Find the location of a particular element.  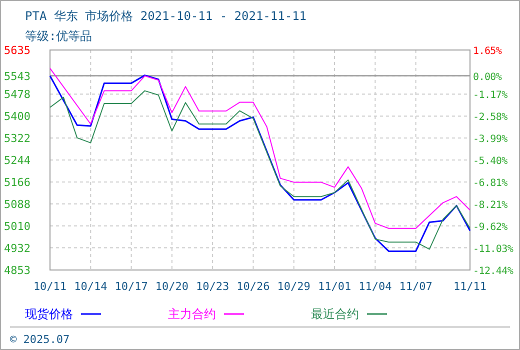

x-tick-label: 11/04 is located at coordinates (375, 286).